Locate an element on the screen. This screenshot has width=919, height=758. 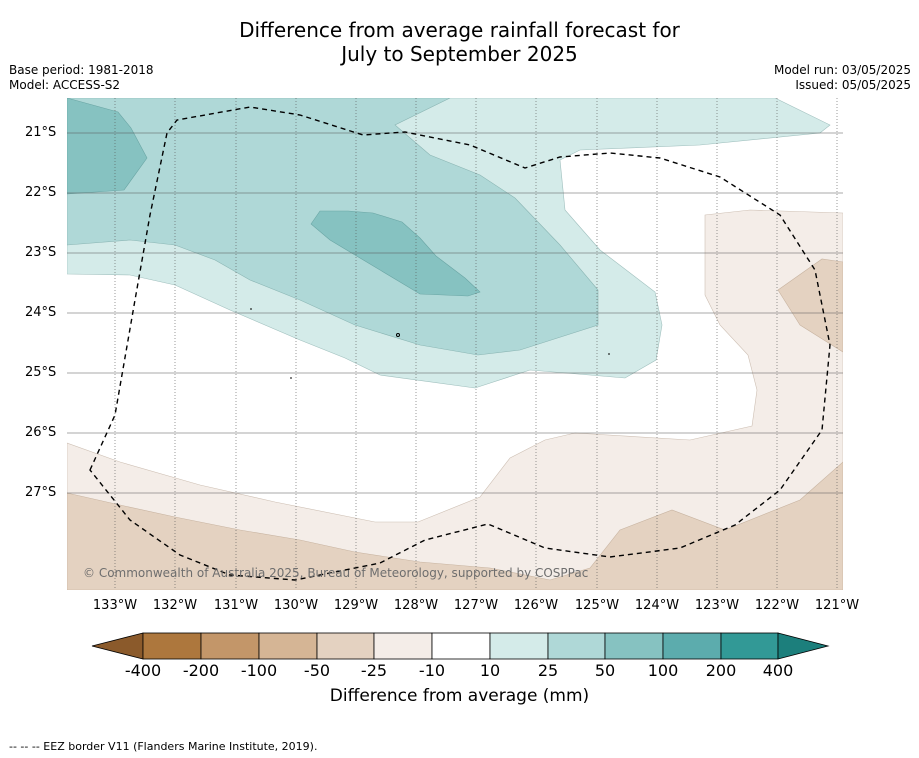
lat-label-25s: 25°S is located at coordinates (41, 372).